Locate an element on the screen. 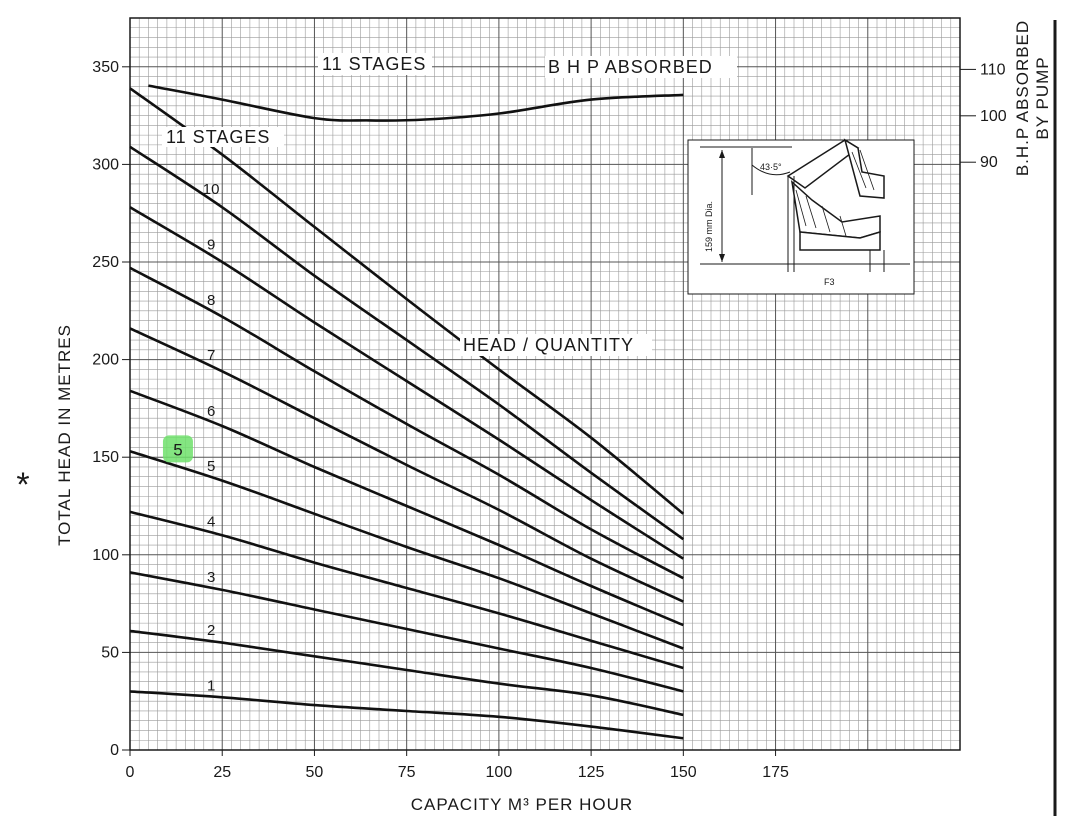 The height and width of the screenshot is (821, 1065). head-stages-label-bg is located at coordinates (223, 137).